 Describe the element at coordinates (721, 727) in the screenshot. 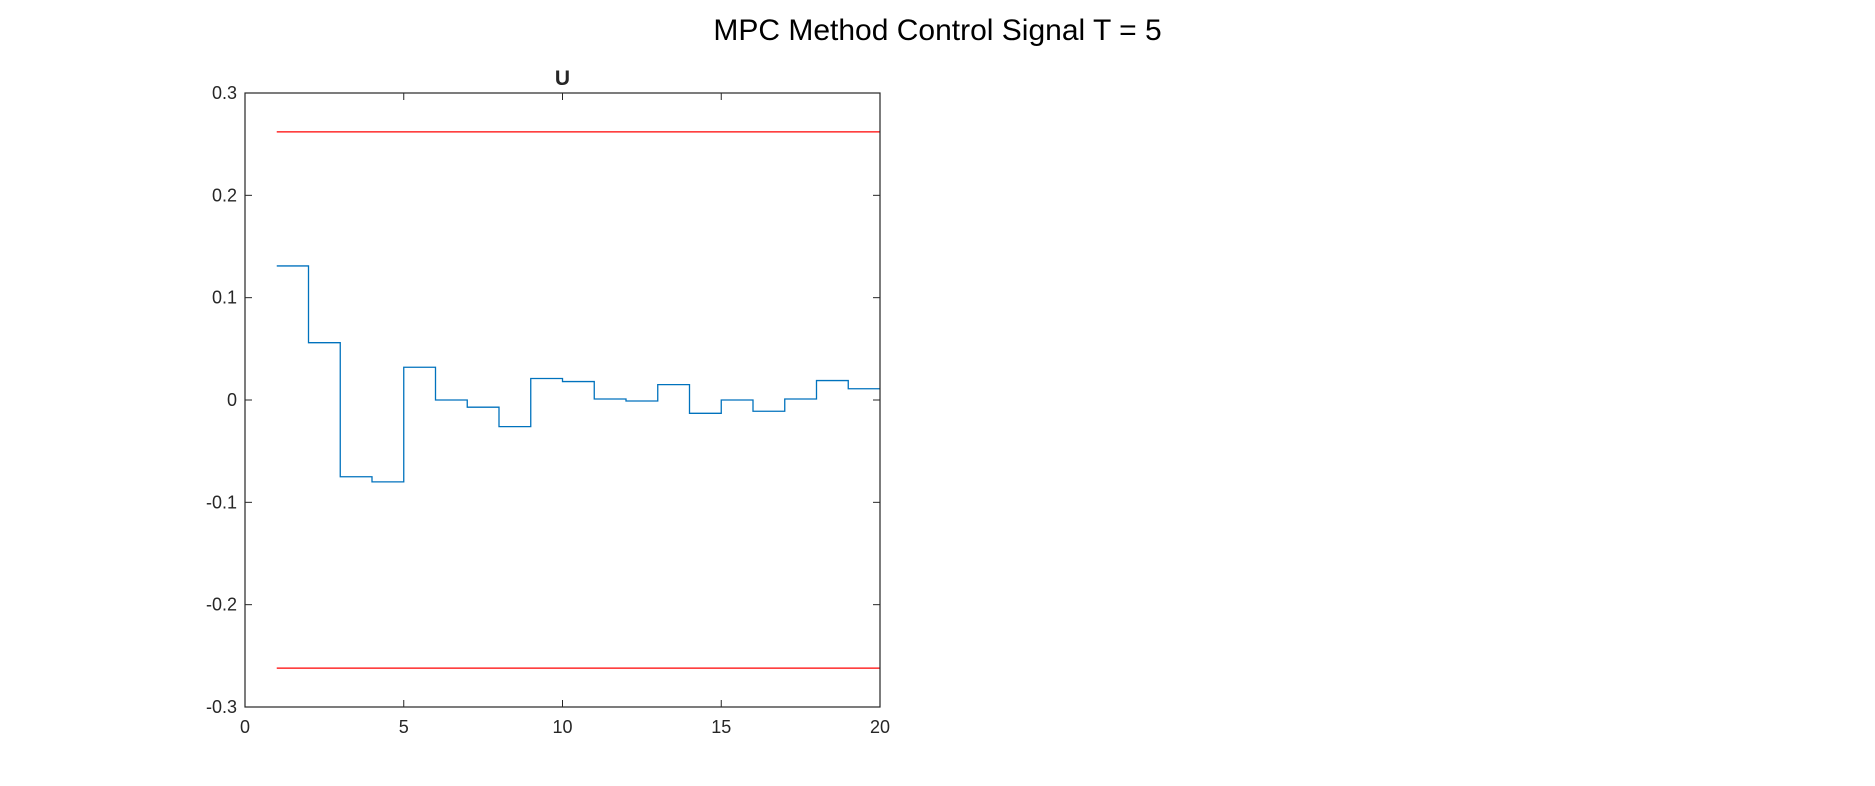

I see `x-tick-label: 15` at that location.